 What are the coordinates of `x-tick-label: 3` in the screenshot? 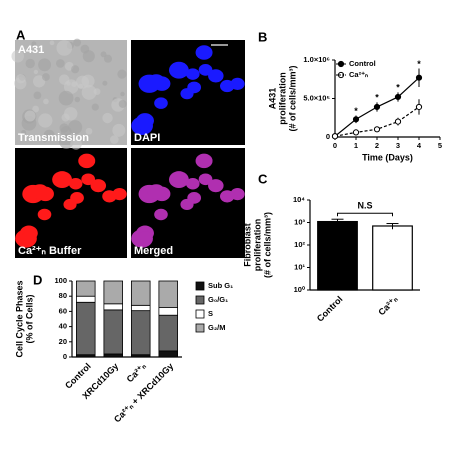 It's located at (398, 145).